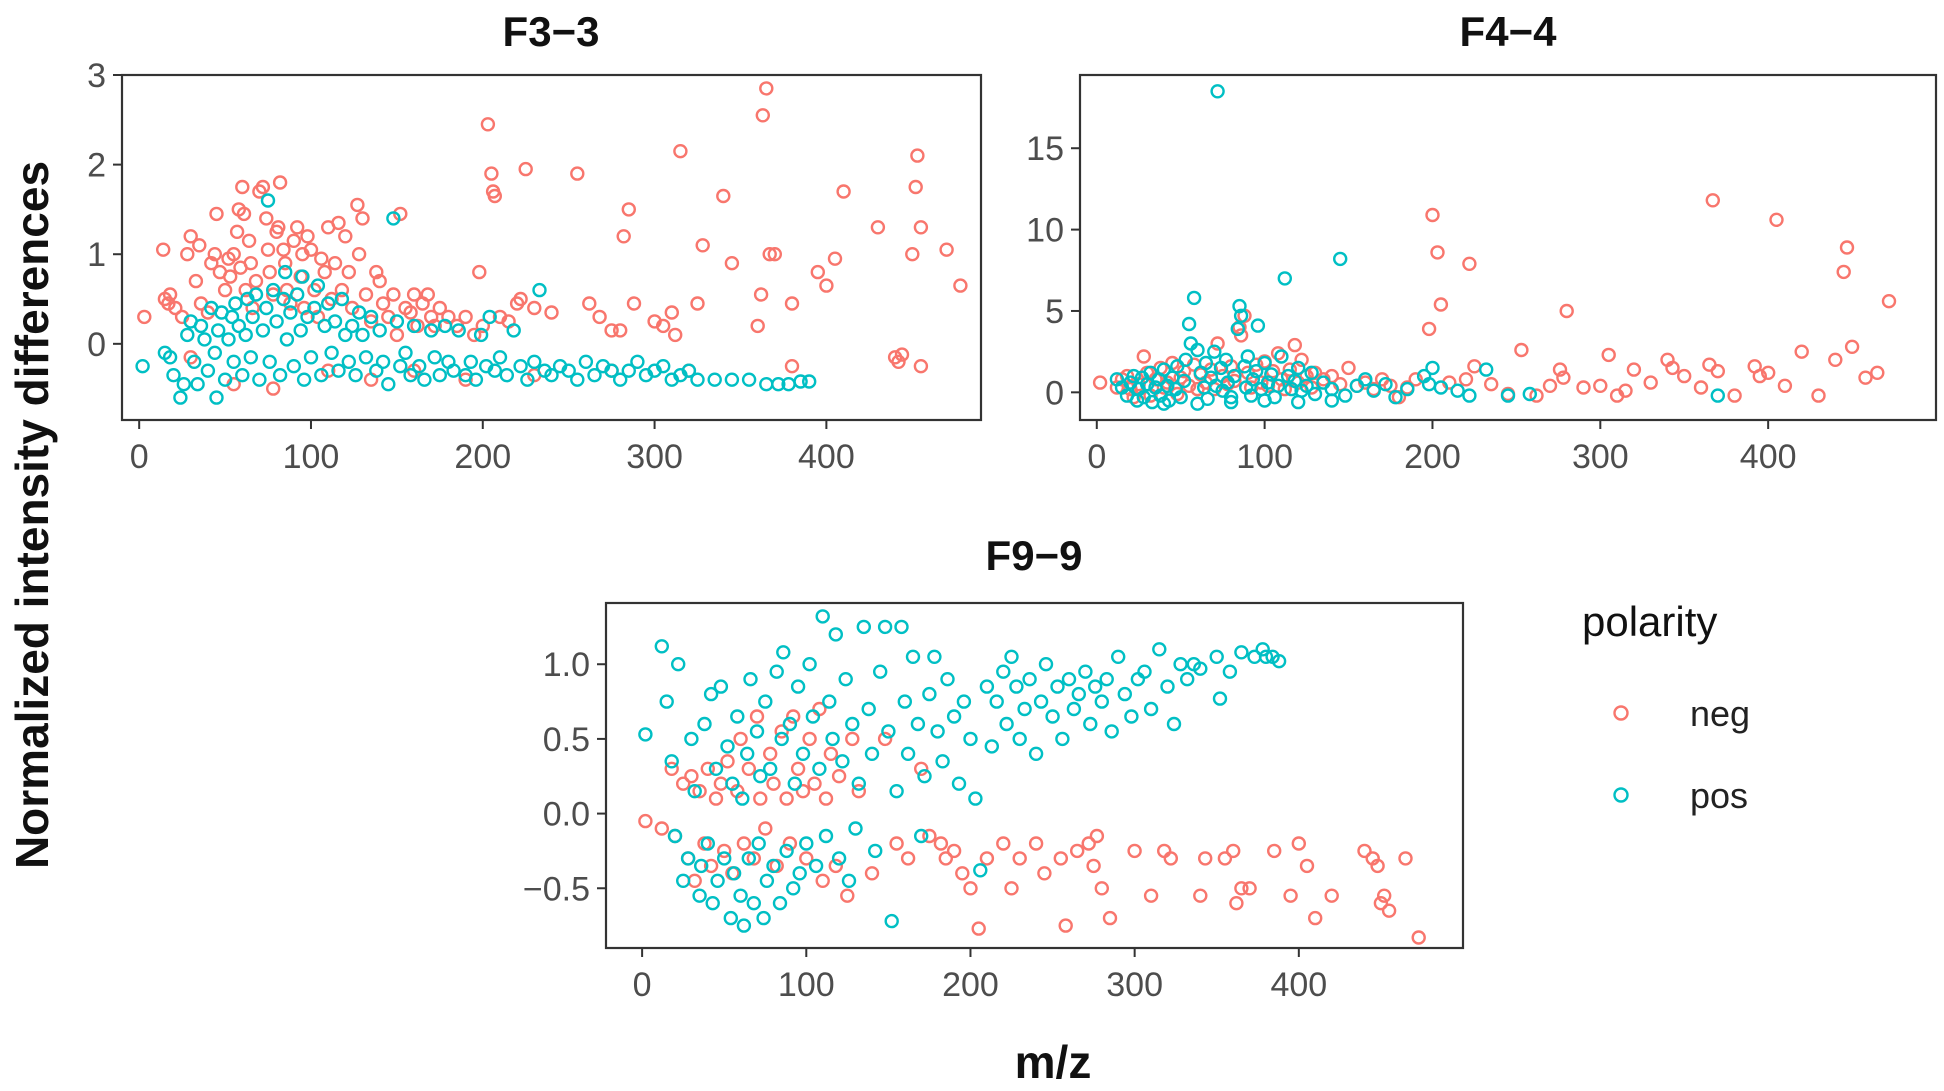 The image size is (1944, 1091). What do you see at coordinates (1054, 312) in the screenshot?
I see `y-tick-label-f4-4-1: 5` at bounding box center [1054, 312].